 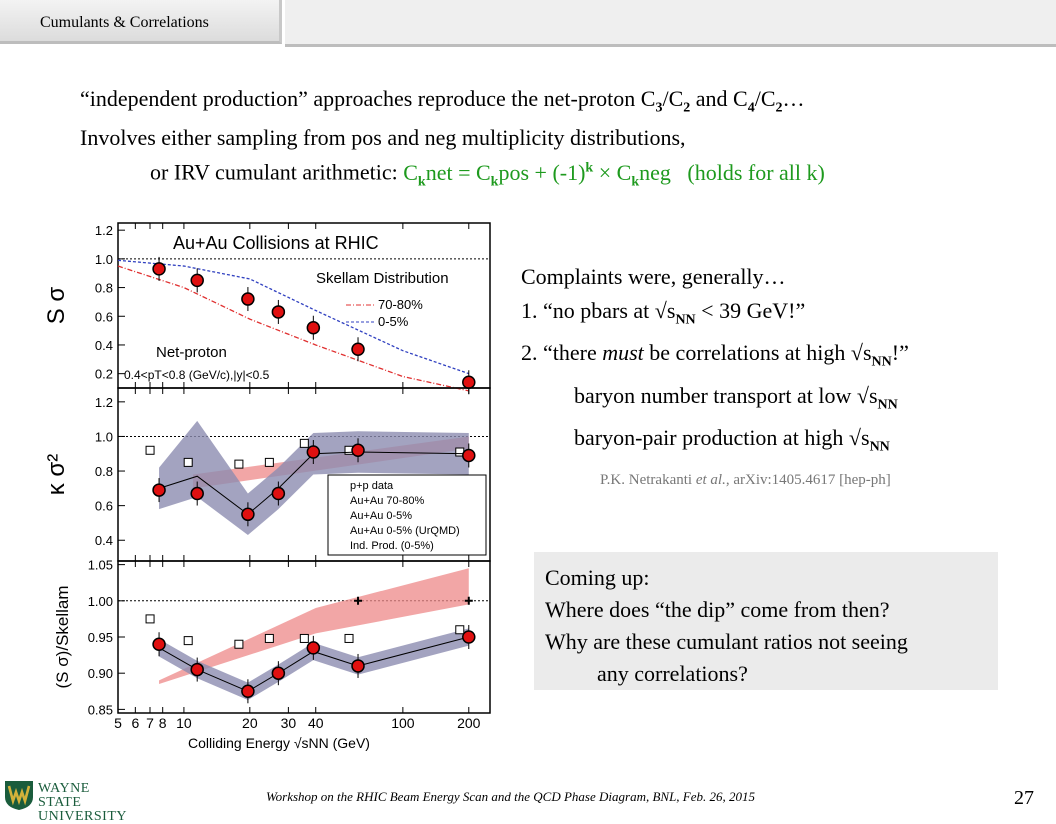 I want to click on legend-entry: Au+Au 0-5%, so click(x=381, y=516).